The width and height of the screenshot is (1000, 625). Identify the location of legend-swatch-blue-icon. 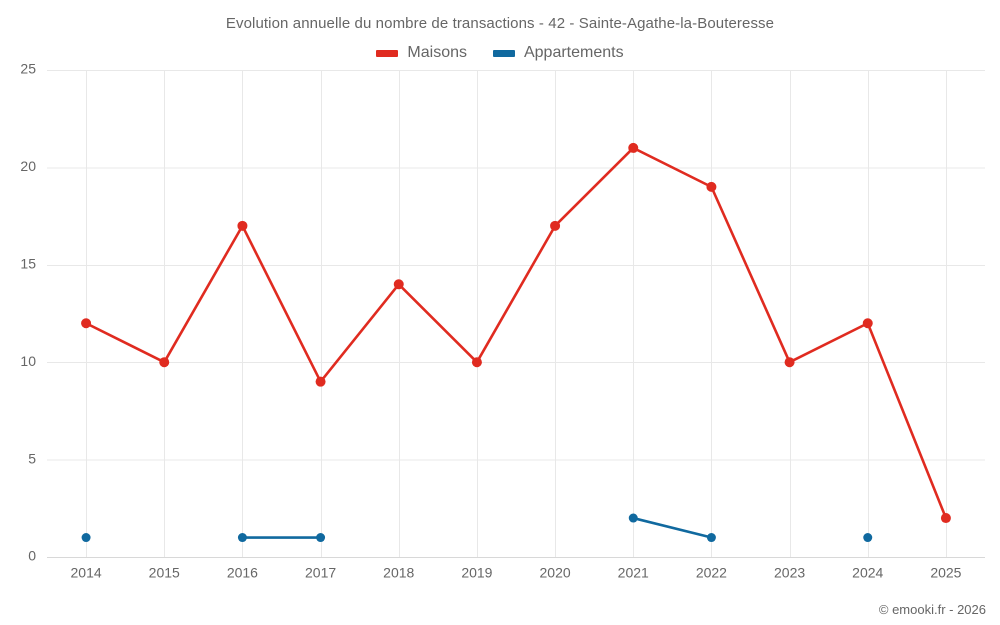
(503, 53).